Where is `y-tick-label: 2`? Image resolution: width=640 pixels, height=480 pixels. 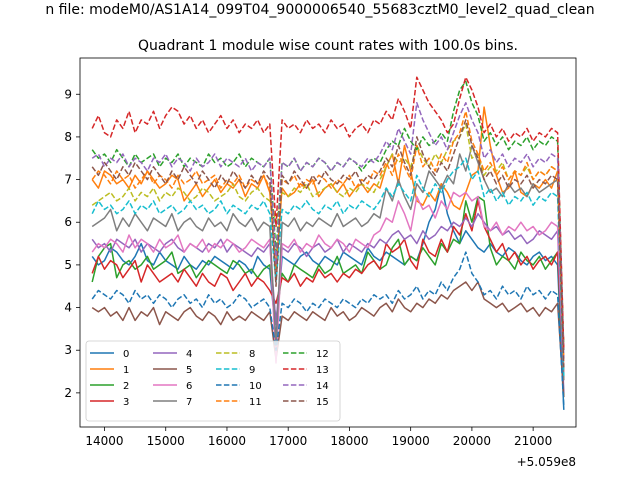 y-tick-label: 2 is located at coordinates (68, 393).